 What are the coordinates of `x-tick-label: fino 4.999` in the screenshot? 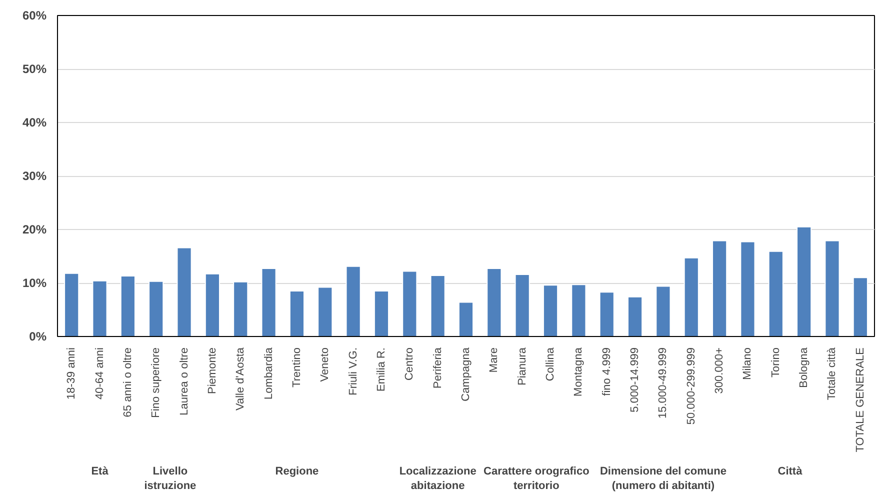 It's located at (606, 371).